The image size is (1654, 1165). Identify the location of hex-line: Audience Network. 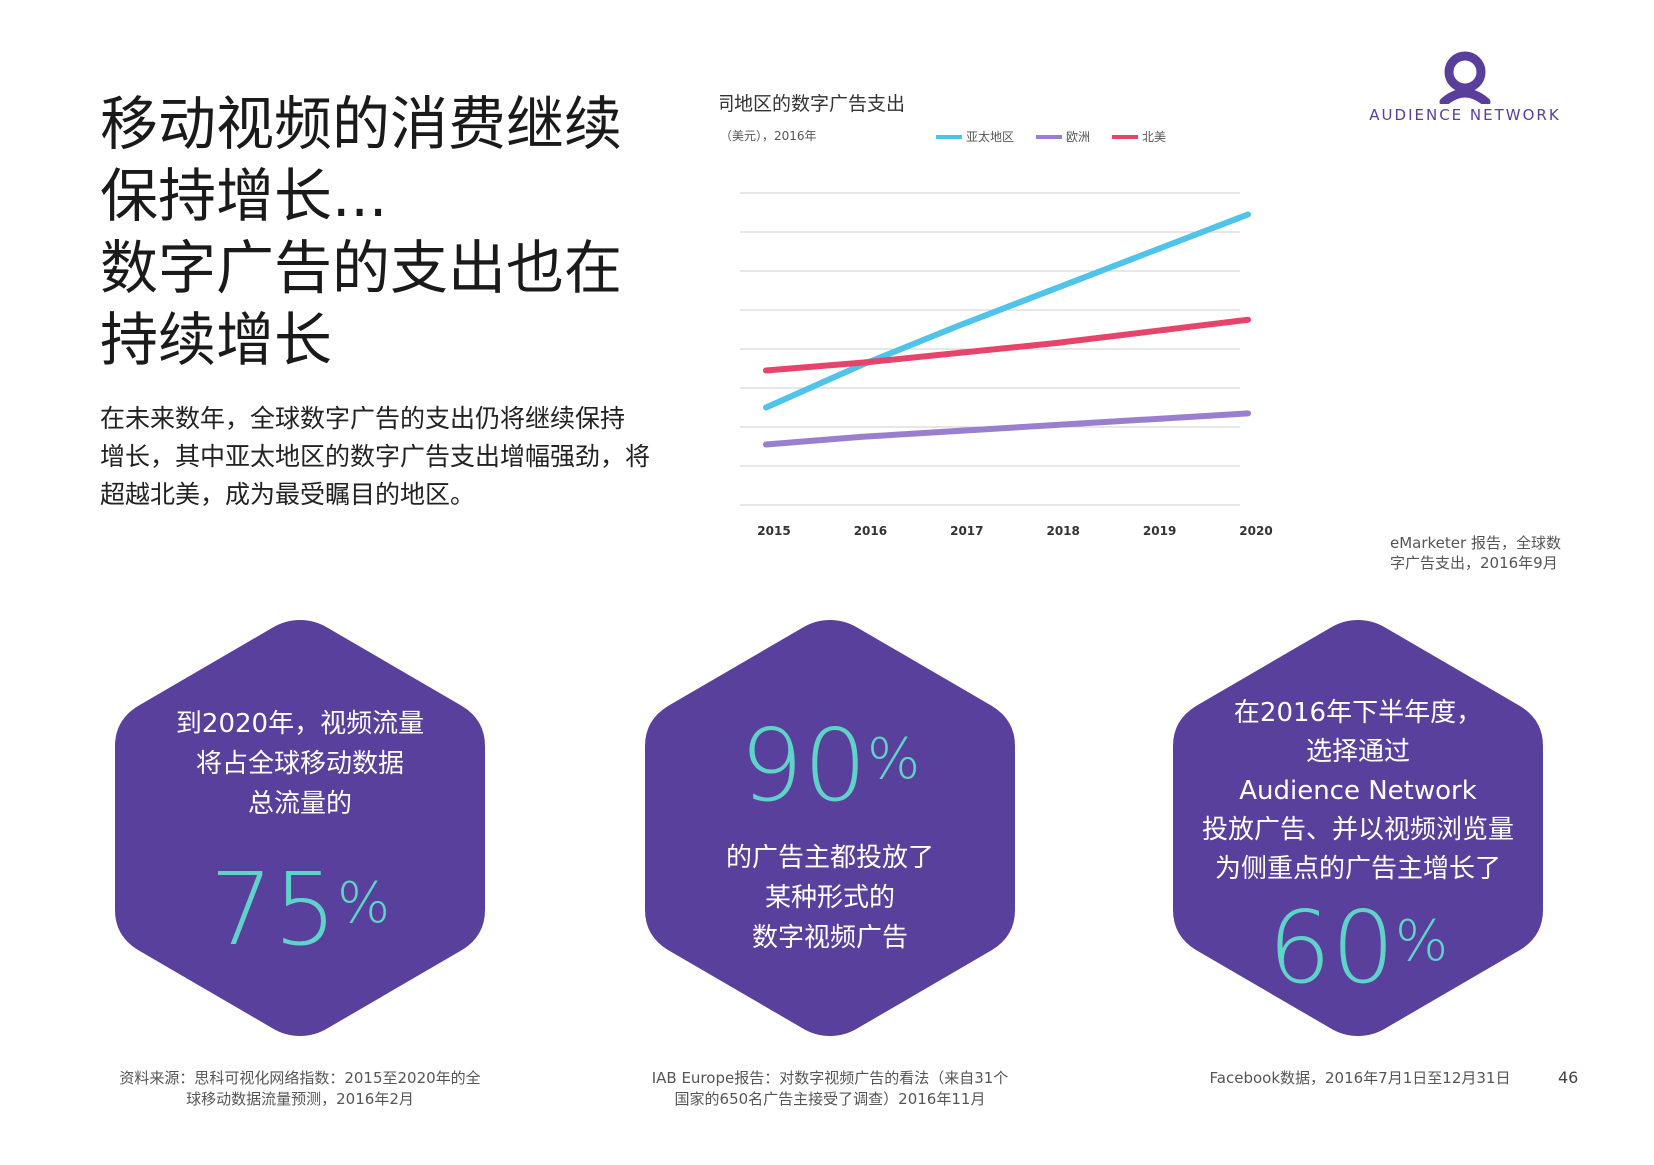
(1358, 791).